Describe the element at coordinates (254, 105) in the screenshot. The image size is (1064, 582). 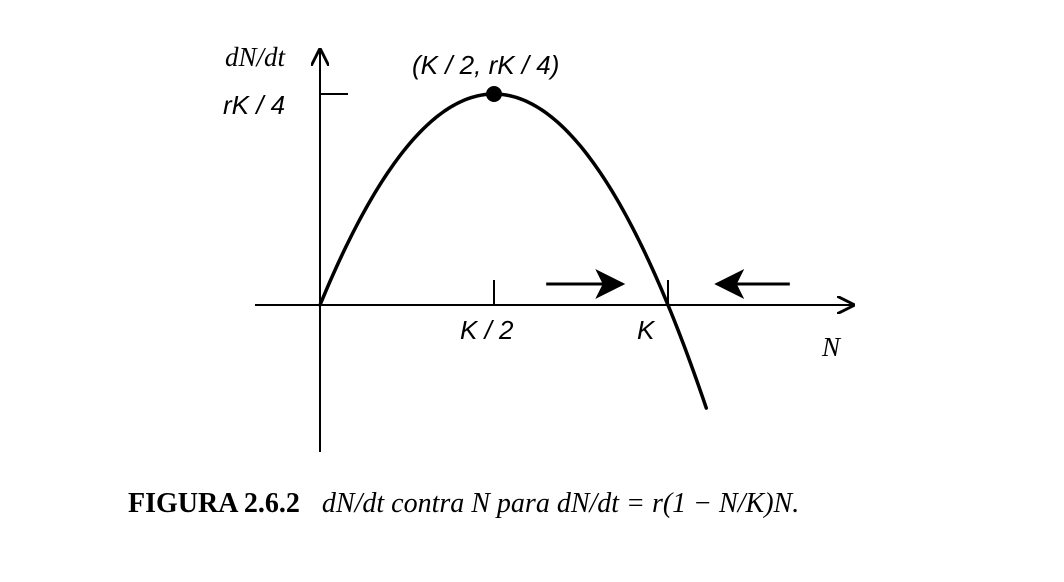
I see `y-tick-max-label: rK / 4` at that location.